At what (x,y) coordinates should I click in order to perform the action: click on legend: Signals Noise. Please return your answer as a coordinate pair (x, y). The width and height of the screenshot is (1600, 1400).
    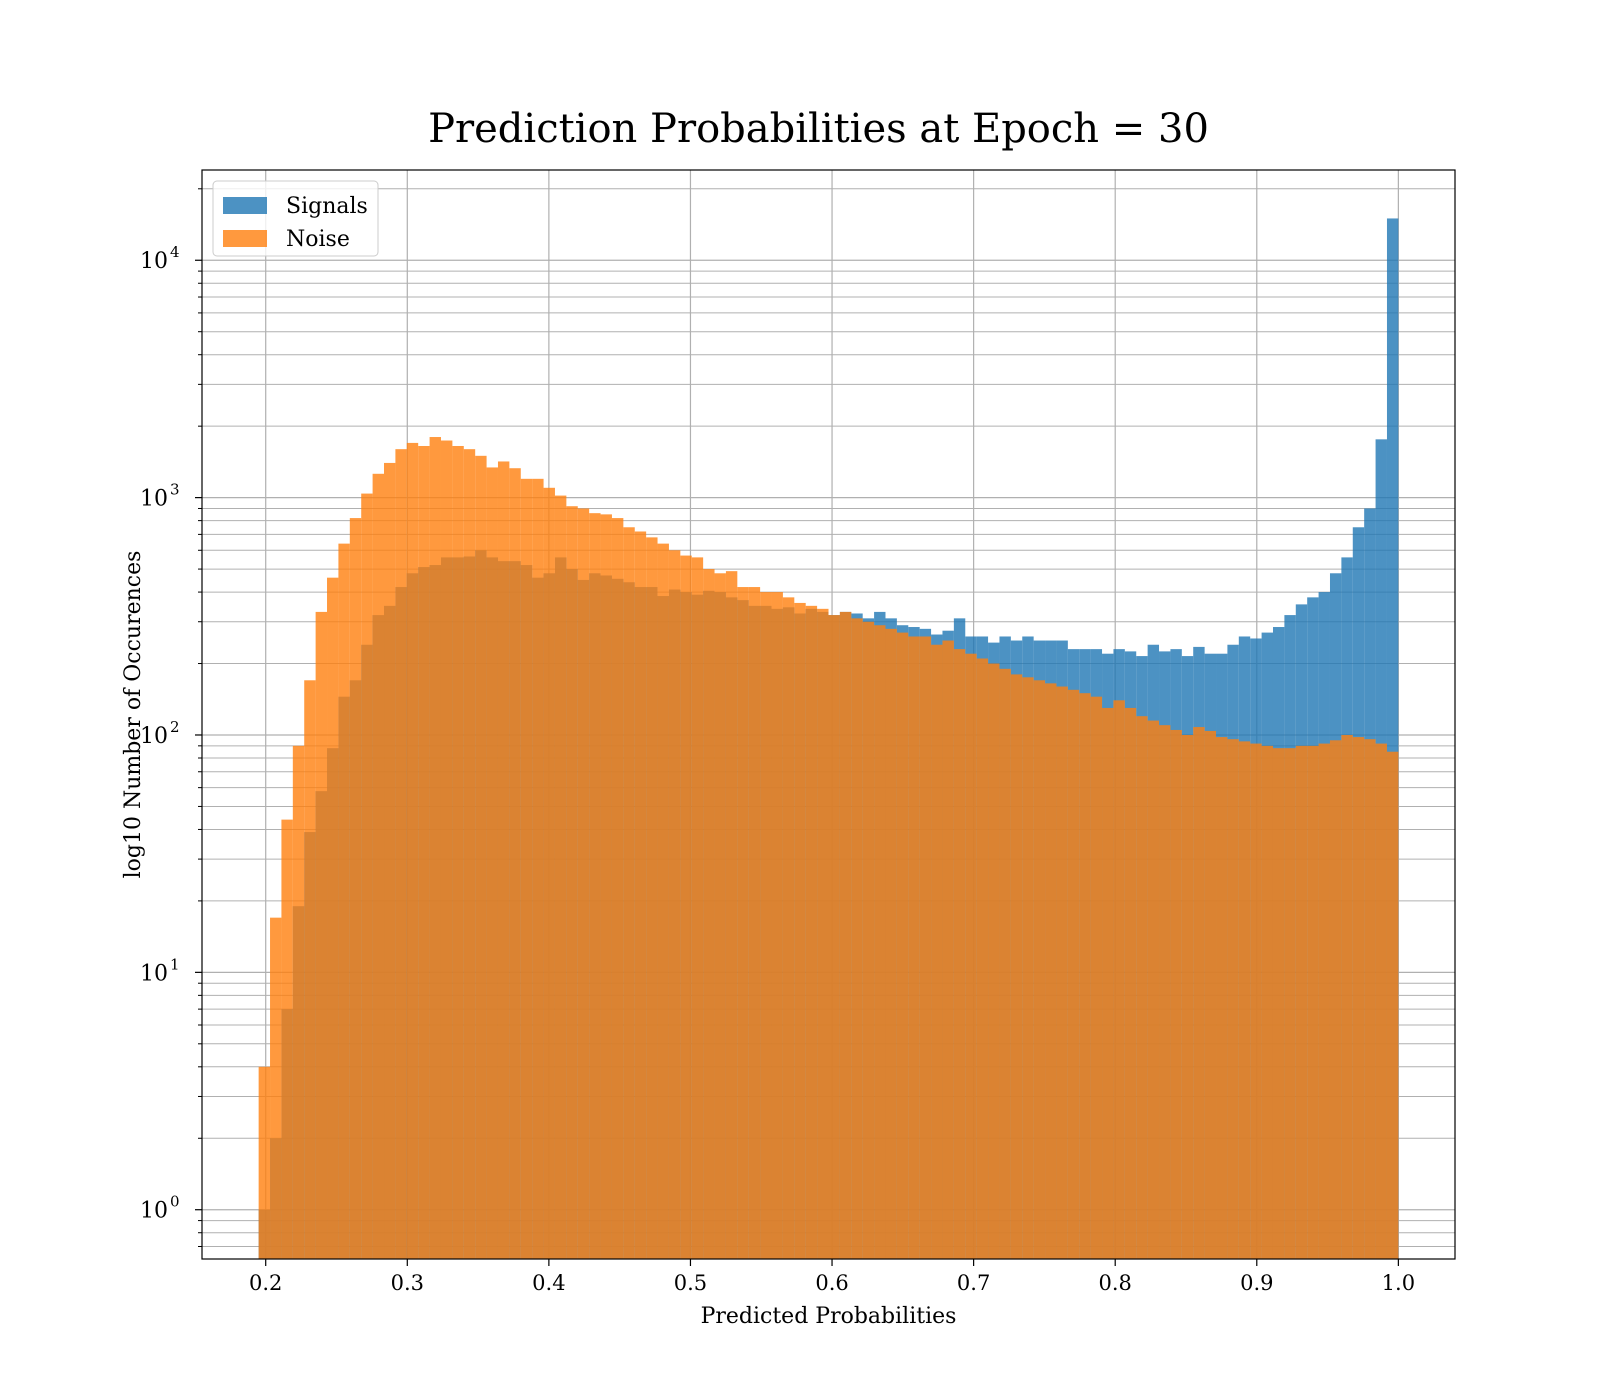
    Looking at the image, I should click on (295, 218).